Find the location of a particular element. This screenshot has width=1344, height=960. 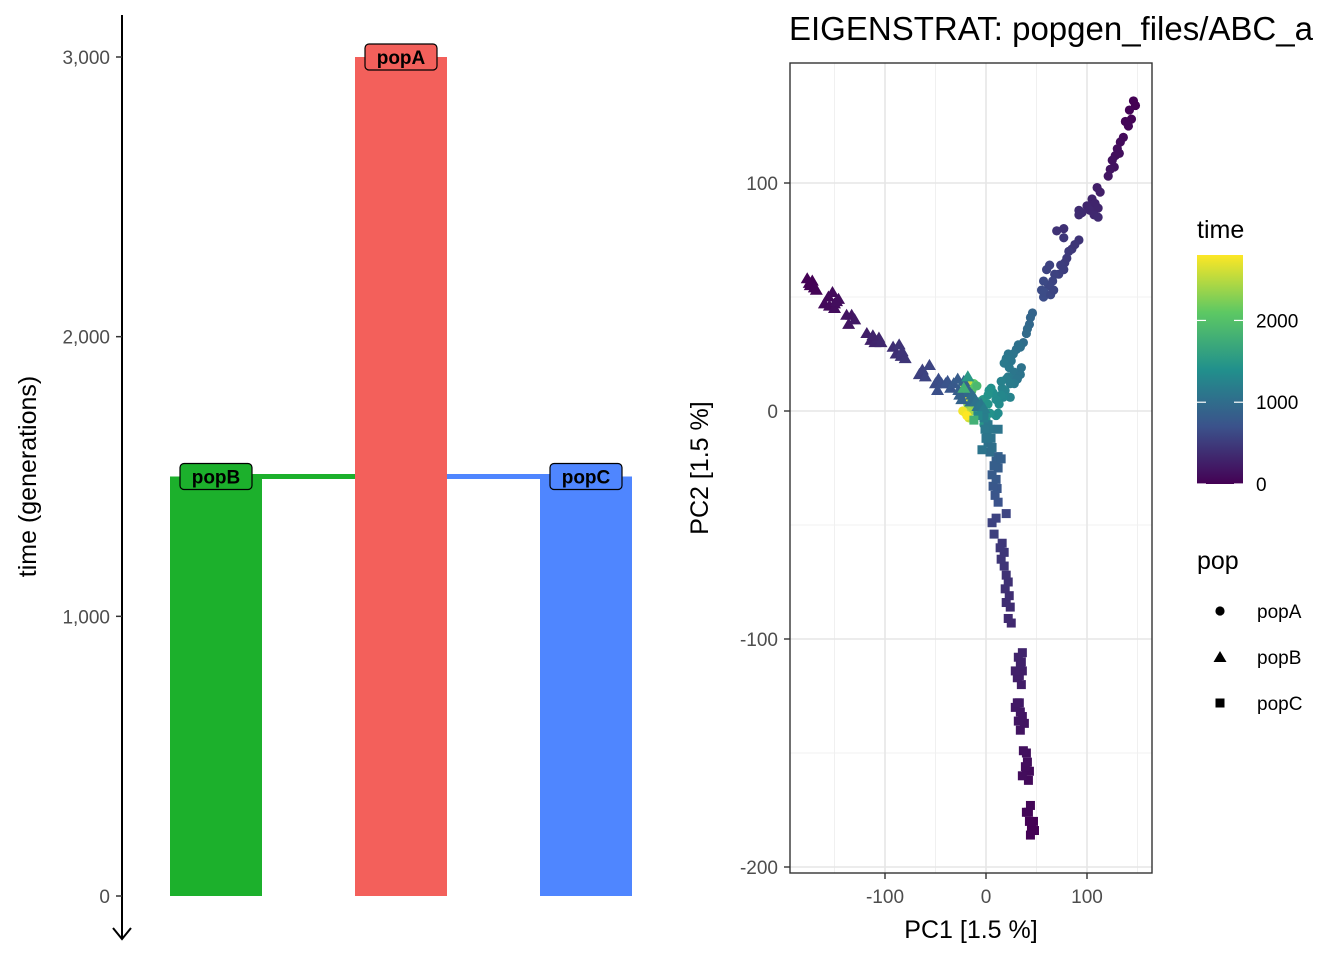

label-popB: popB is located at coordinates (216, 478).